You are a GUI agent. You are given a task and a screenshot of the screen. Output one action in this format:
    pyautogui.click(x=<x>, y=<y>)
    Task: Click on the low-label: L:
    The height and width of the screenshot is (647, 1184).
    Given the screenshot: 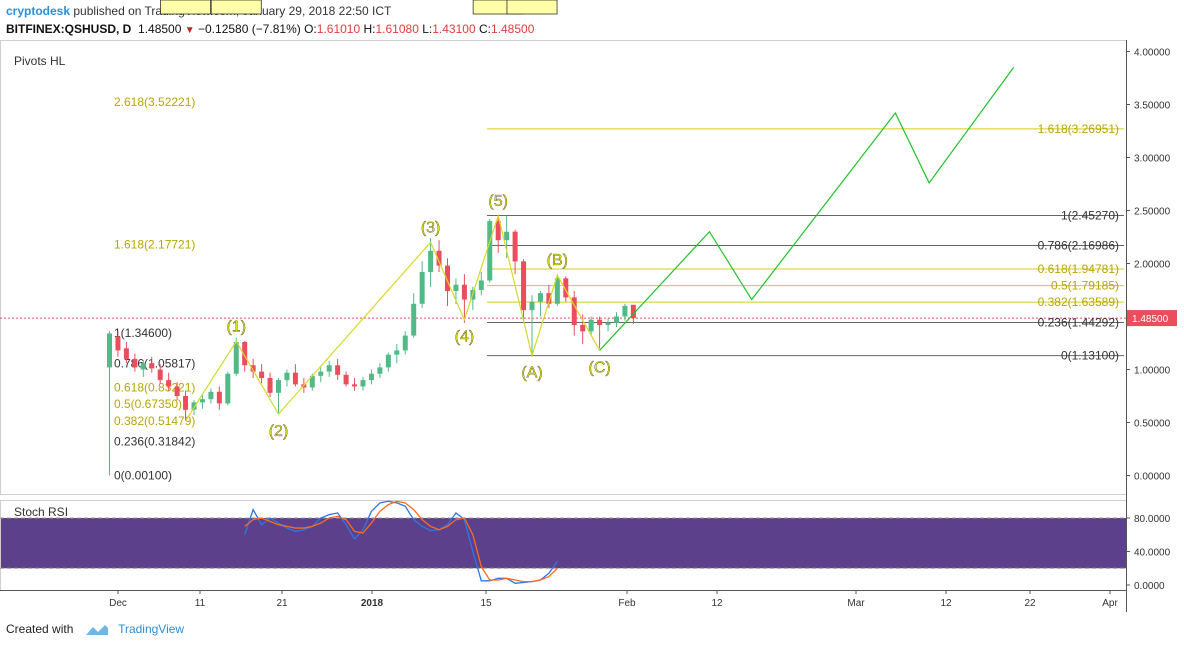 What is the action you would take?
    pyautogui.click(x=427, y=29)
    